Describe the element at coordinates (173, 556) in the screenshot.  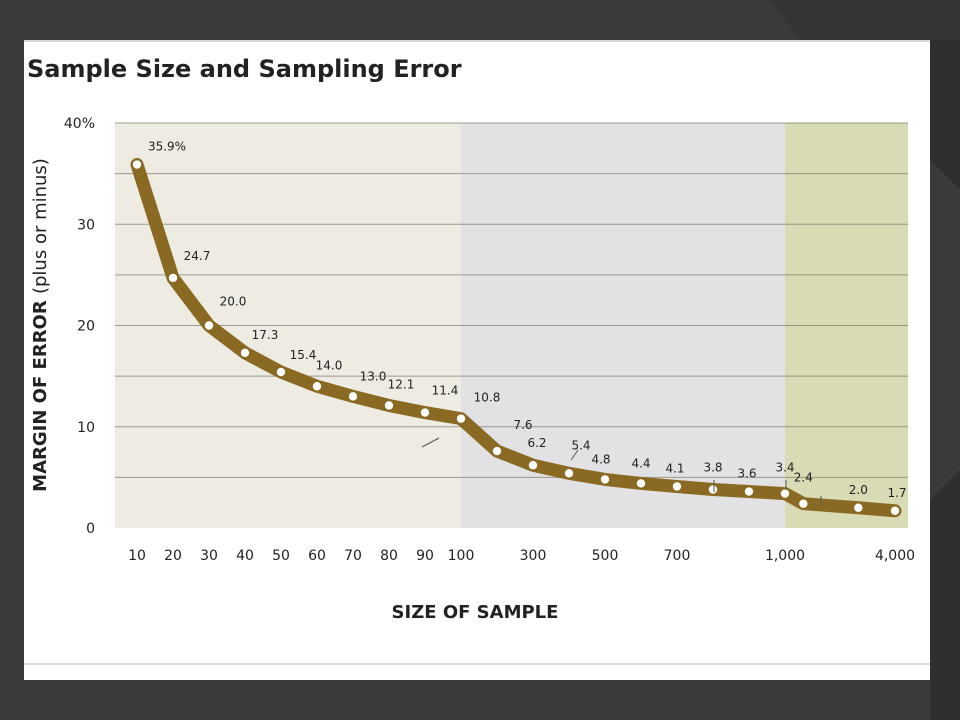
I see `x-tick-label: 20` at that location.